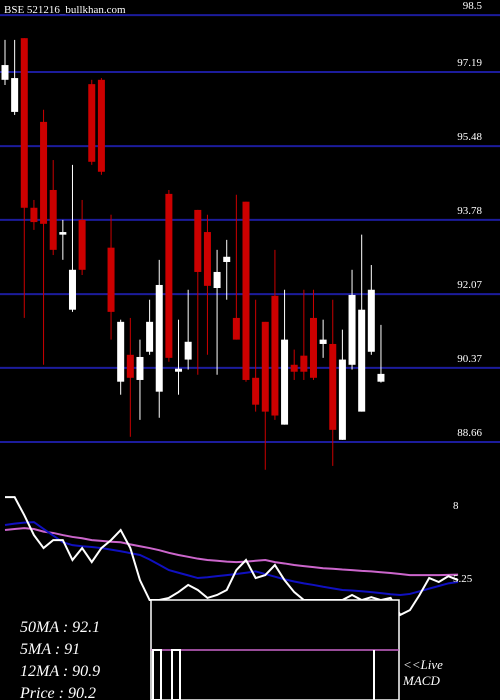 The width and height of the screenshot is (500, 700). I want to click on ma-label: Price : 90.2, so click(57, 692).